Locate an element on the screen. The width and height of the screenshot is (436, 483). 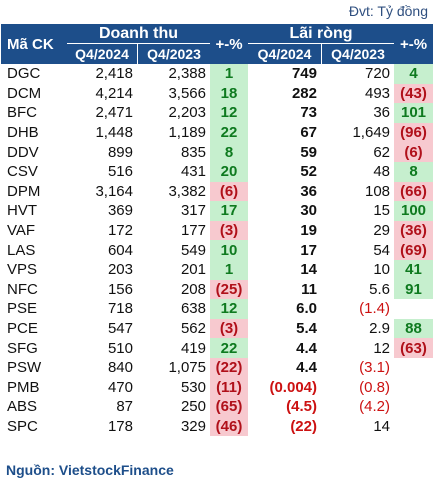
revenue-q4-2023-cell: 835 is located at coordinates (193, 152).